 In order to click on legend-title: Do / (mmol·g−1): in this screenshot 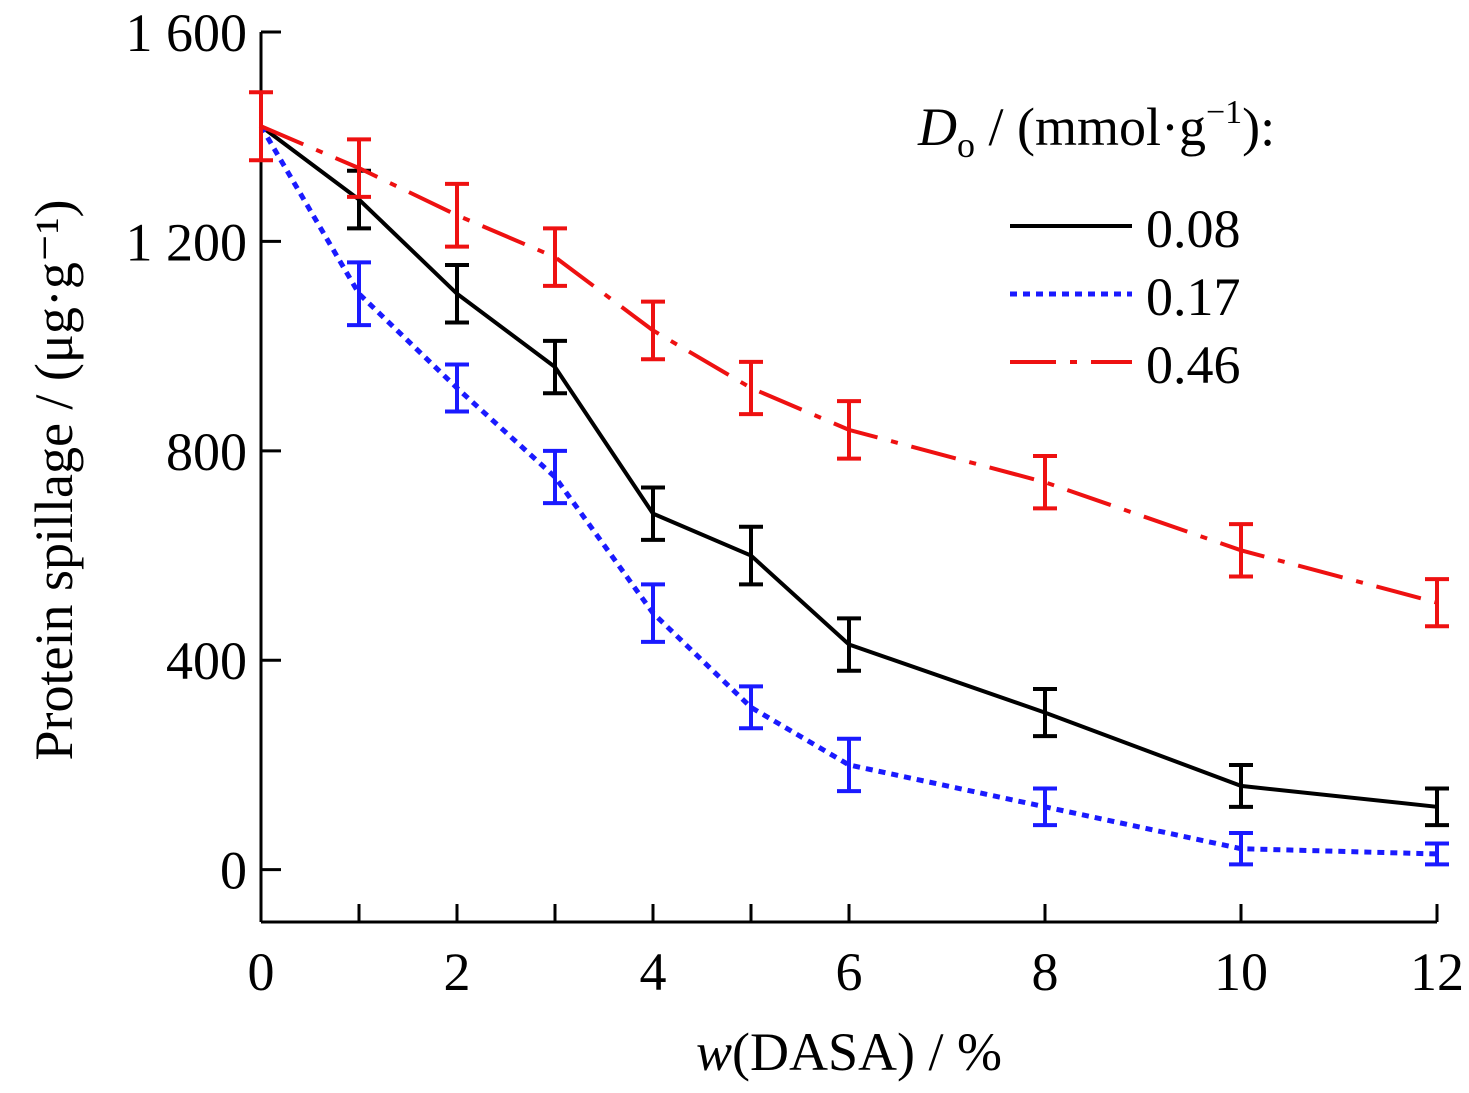, I will do `click(1096, 129)`.